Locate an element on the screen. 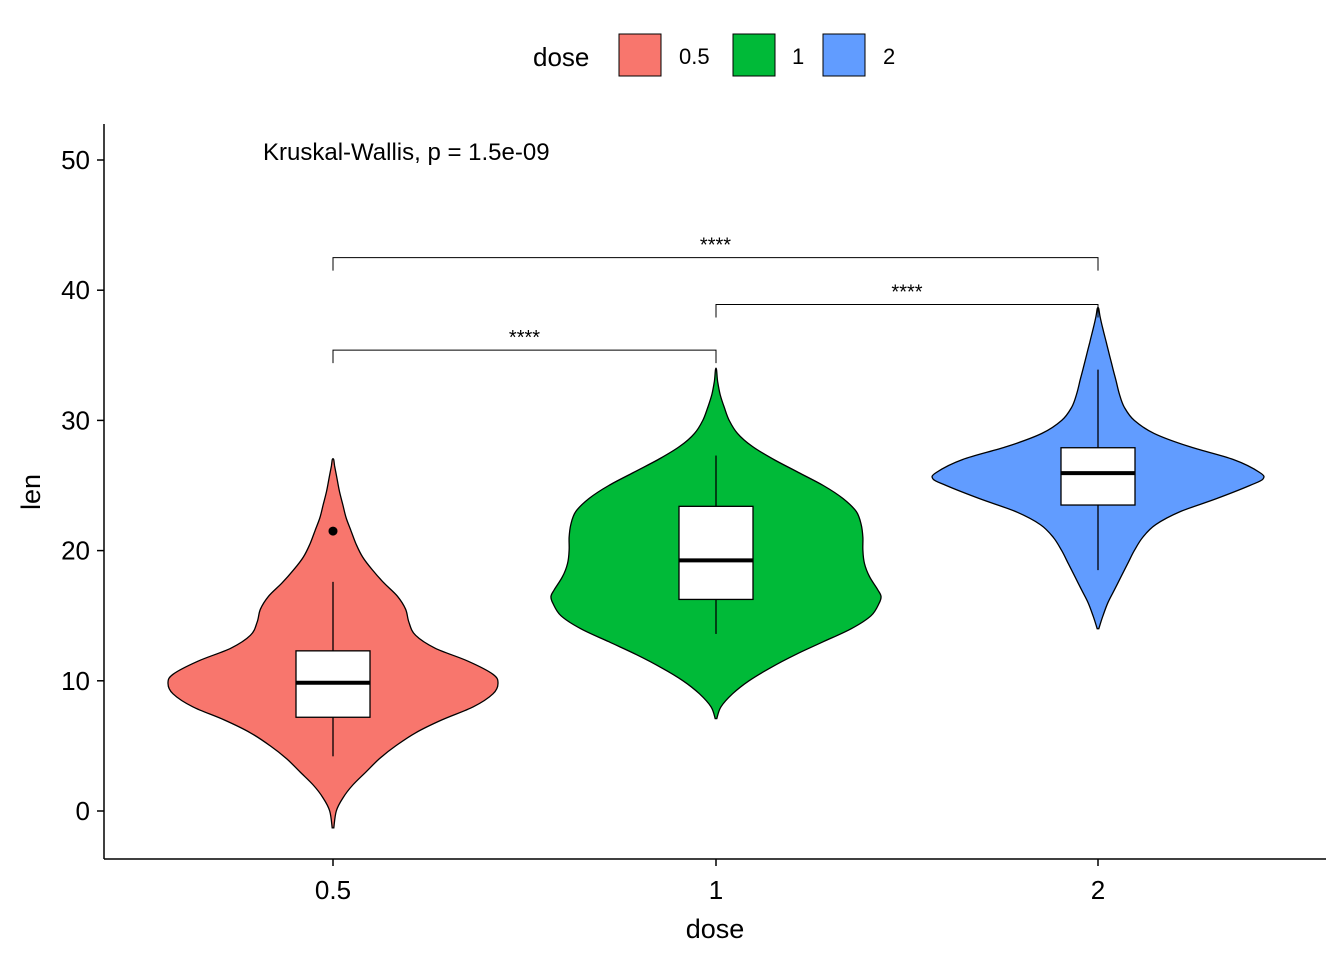  y-tick-label-40: 40 is located at coordinates (75, 290).